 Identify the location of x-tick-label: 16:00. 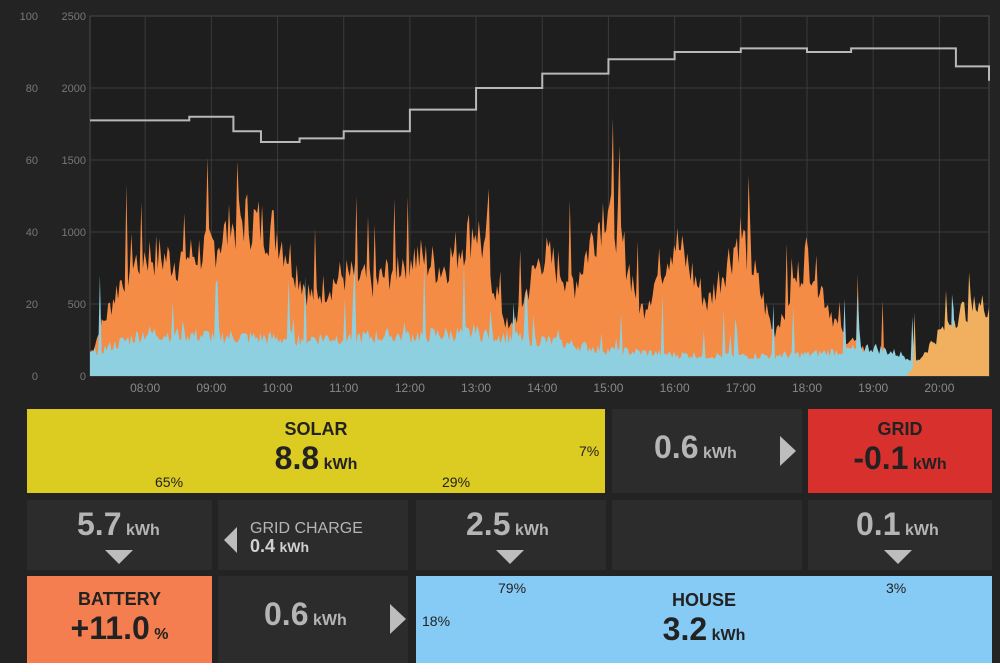
(675, 388).